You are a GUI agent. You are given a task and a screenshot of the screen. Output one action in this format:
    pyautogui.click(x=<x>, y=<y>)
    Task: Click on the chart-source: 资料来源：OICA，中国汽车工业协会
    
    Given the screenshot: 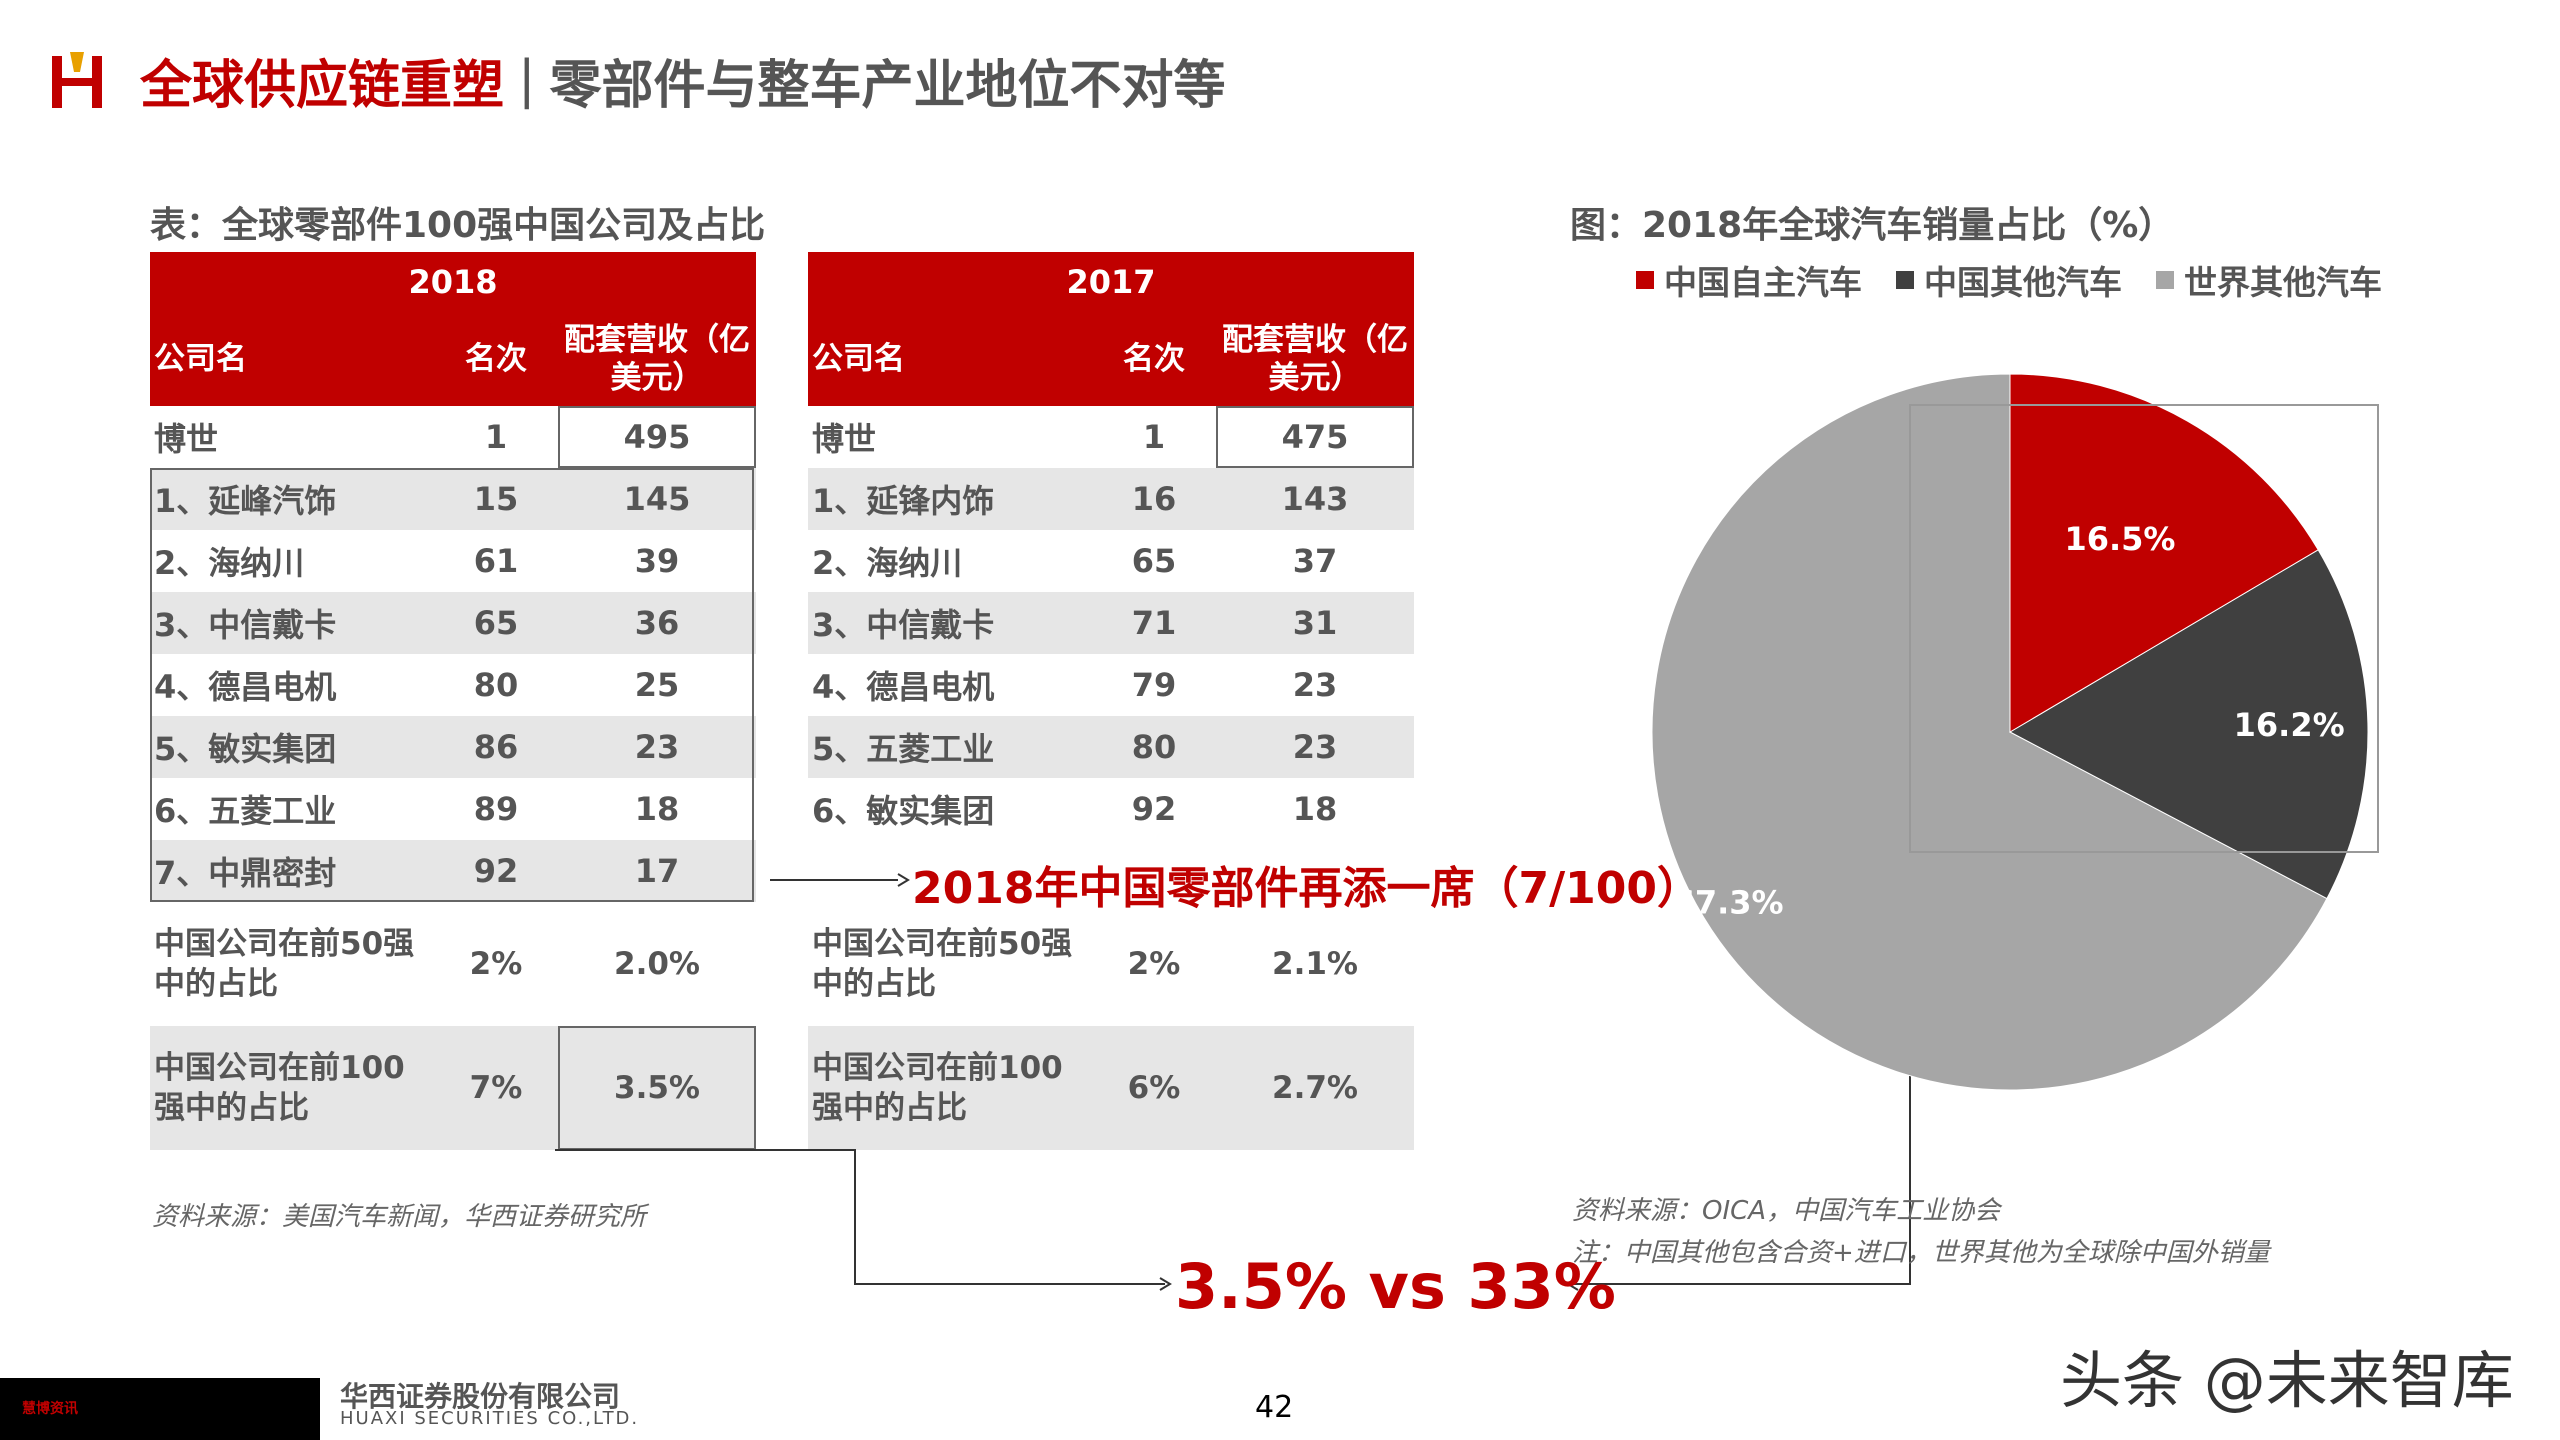 What is the action you would take?
    pyautogui.click(x=1786, y=1211)
    